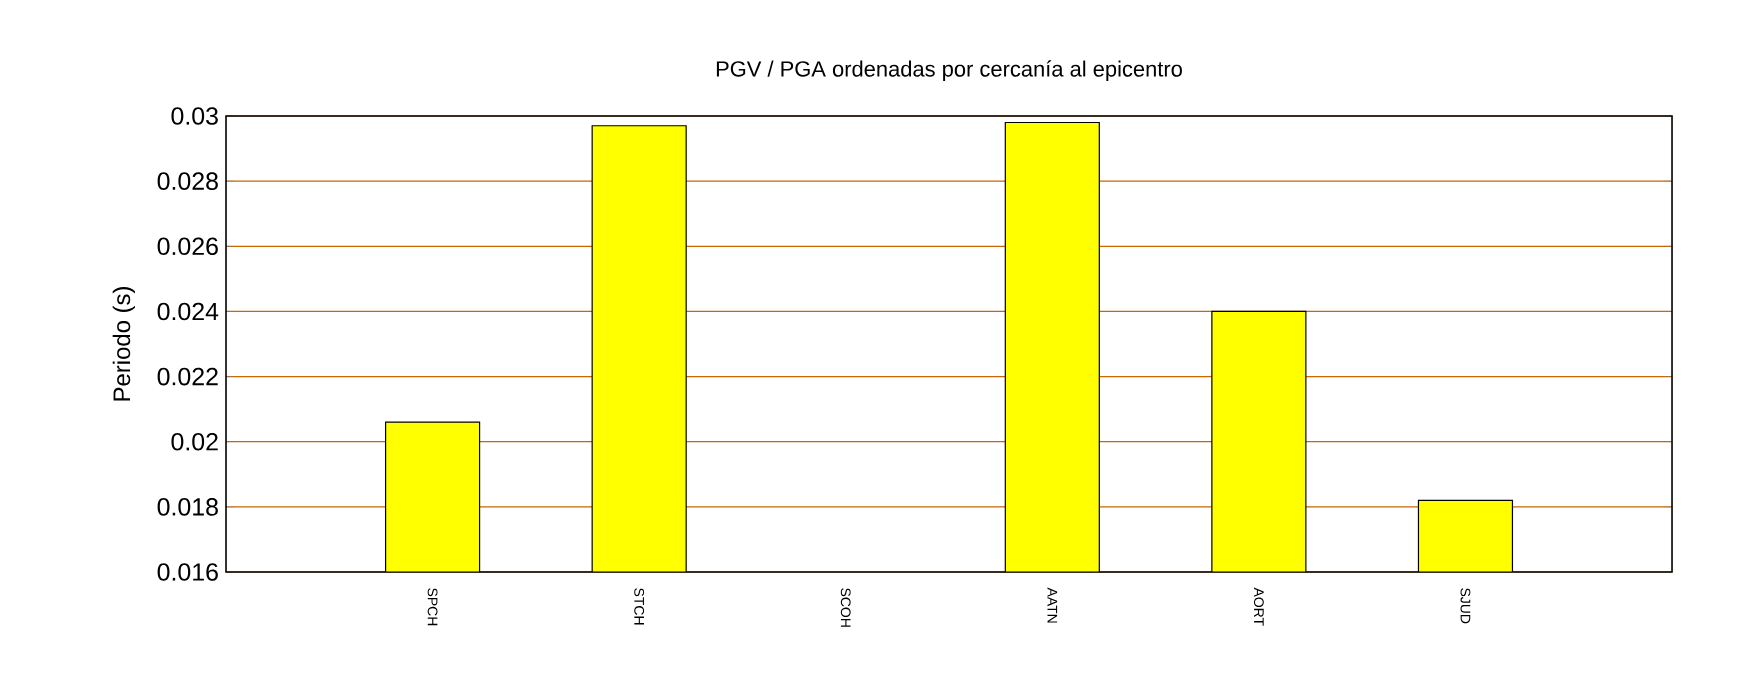 The image size is (1740, 700). I want to click on y-tick-label: 0.016, so click(187, 572).